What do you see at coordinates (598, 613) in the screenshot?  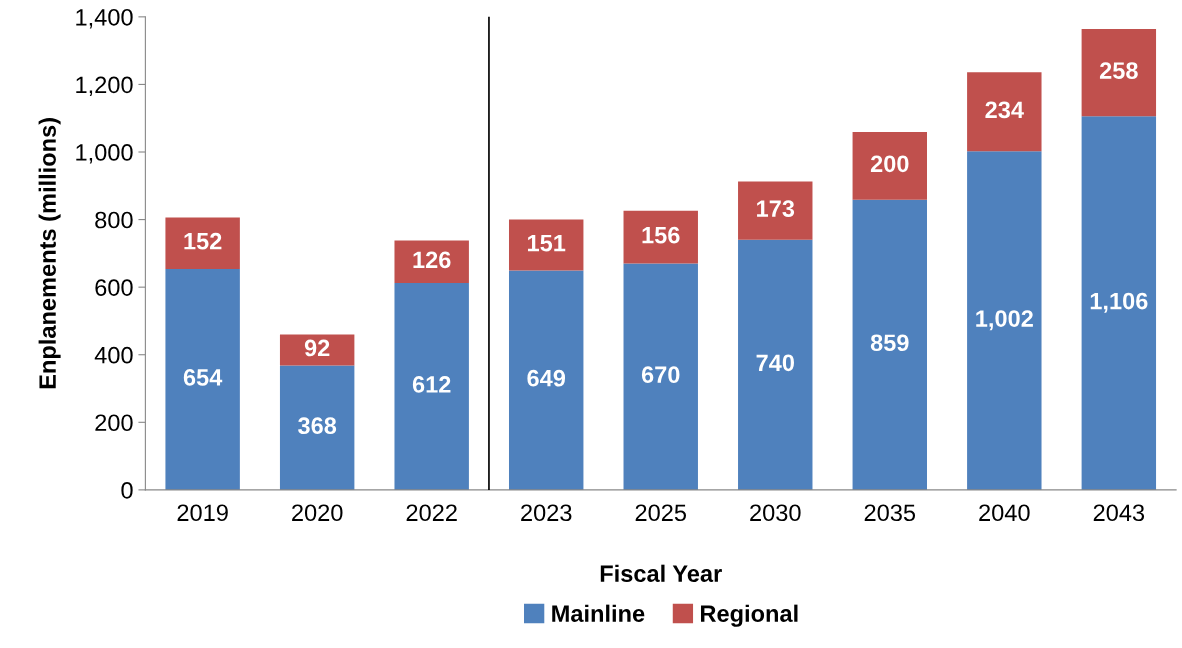 I see `legend-label: Mainline` at bounding box center [598, 613].